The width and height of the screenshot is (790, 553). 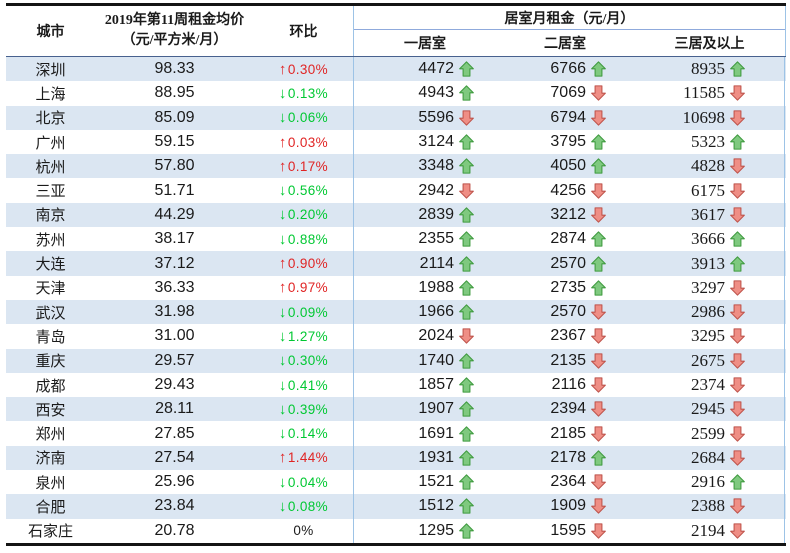 What do you see at coordinates (50, 216) in the screenshot?
I see `city-cell: 南京` at bounding box center [50, 216].